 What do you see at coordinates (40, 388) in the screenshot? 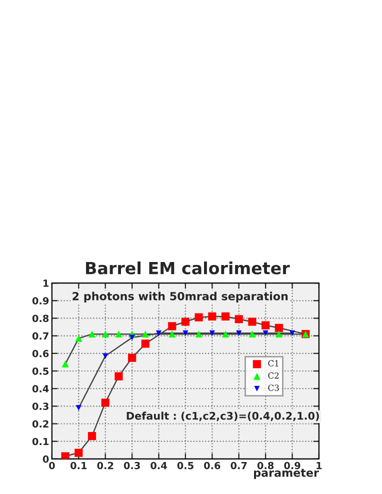
I see `y-tick-label: 0.4` at bounding box center [40, 388].